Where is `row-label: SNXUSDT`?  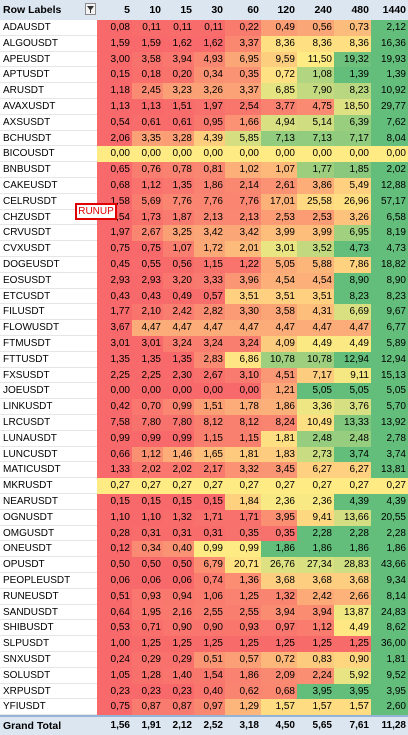 row-label: SNXUSDT is located at coordinates (48, 660).